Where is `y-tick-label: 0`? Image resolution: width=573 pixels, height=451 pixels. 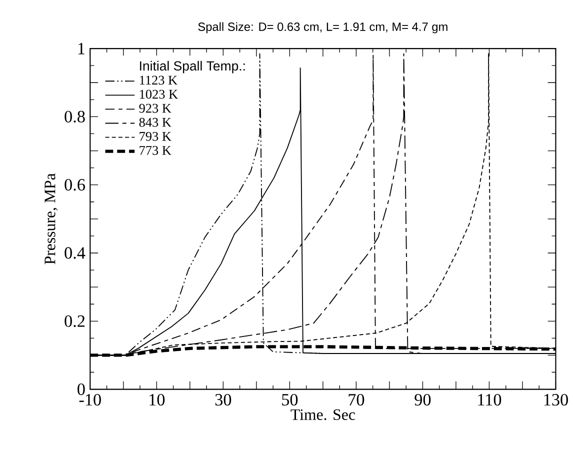 y-tick-label: 0 is located at coordinates (81, 390).